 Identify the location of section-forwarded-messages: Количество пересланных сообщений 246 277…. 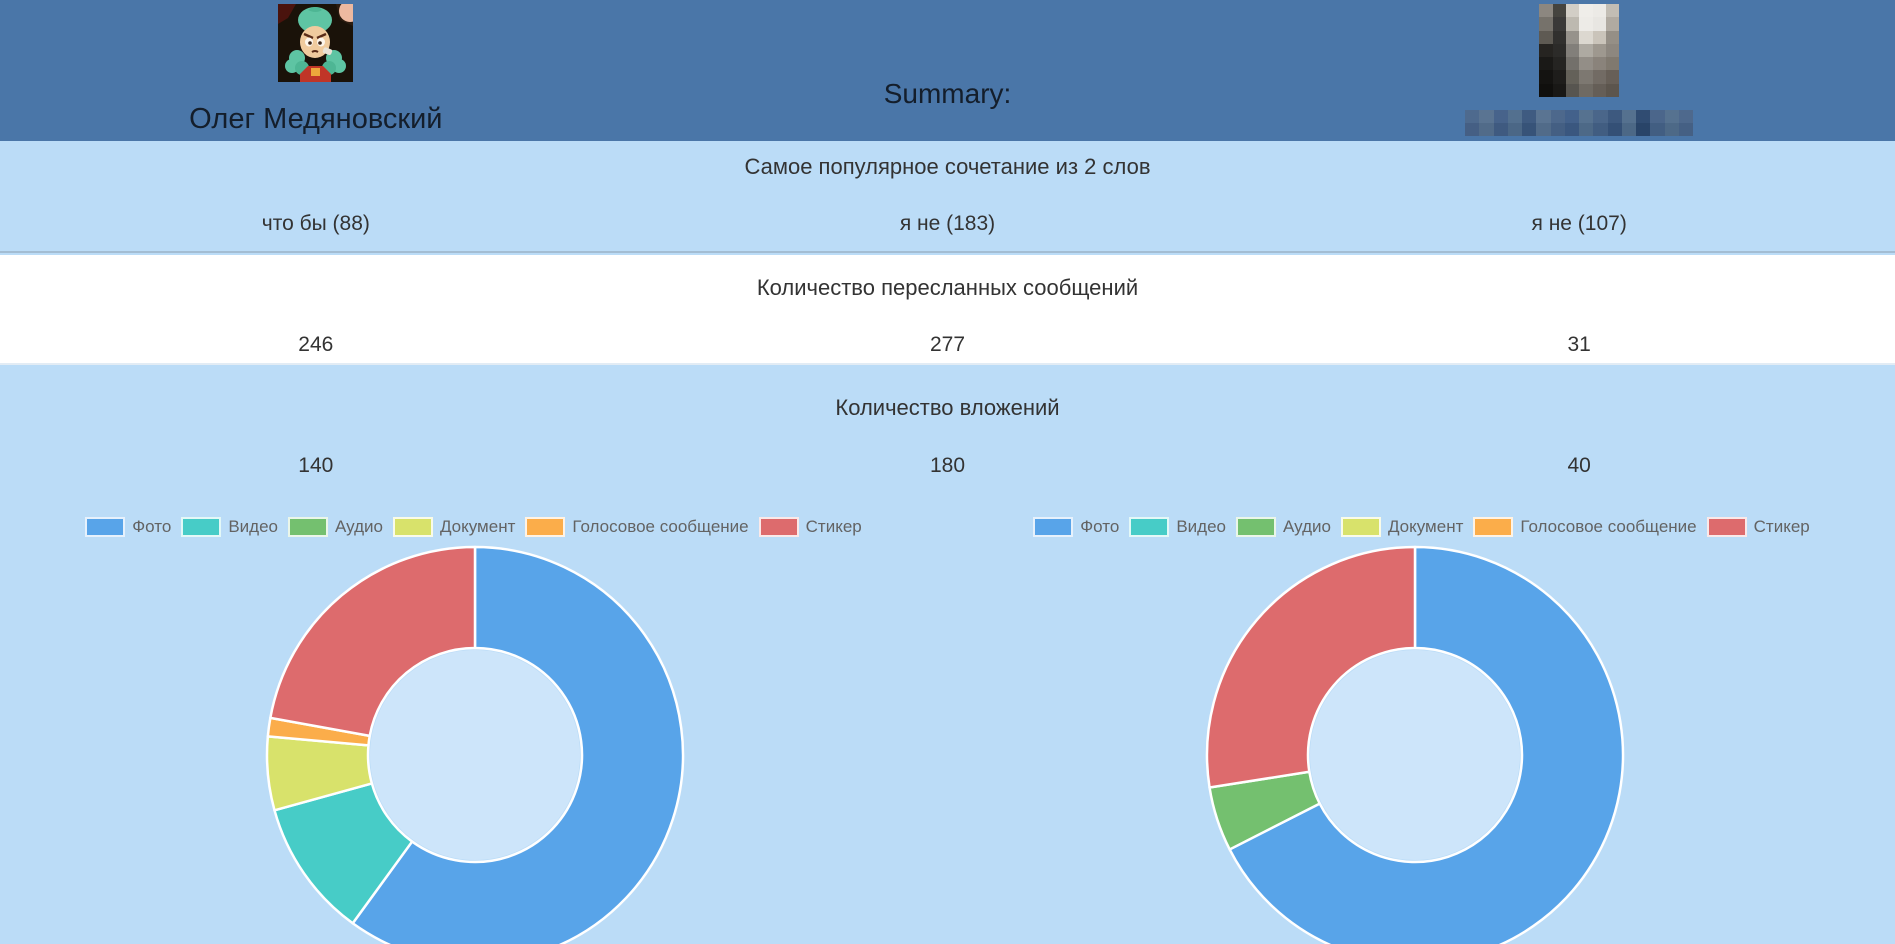
(947, 310).